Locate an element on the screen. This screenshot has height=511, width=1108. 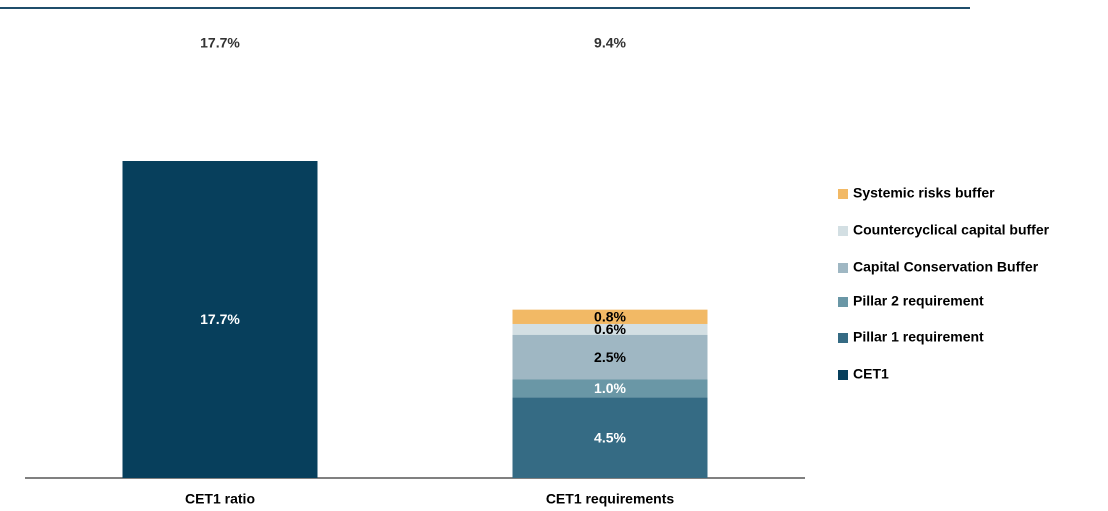
x-tick-label: CET1 ratio is located at coordinates (220, 499).